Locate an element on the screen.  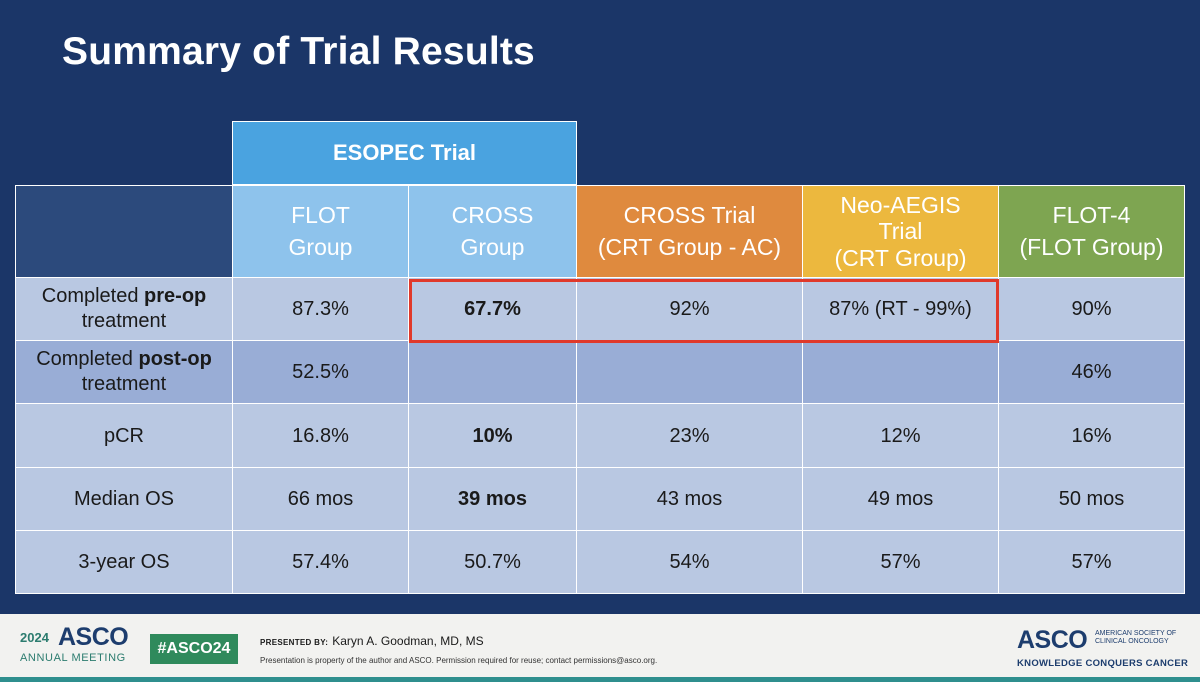
presenter-name: Karyn A. Goodman, MD, MS is located at coordinates (408, 641).